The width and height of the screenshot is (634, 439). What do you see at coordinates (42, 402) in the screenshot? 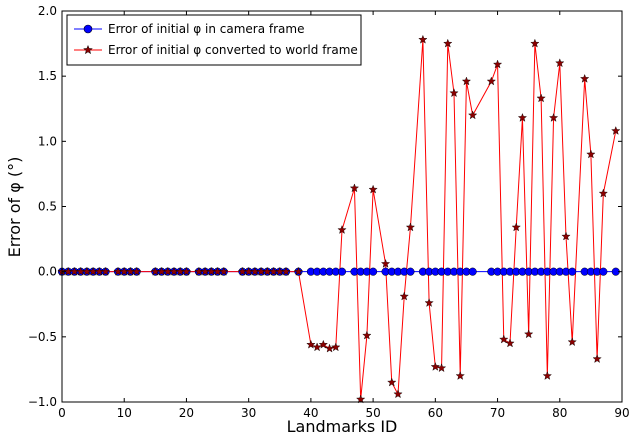
I see `y-tick-label: −1.0` at bounding box center [42, 402].